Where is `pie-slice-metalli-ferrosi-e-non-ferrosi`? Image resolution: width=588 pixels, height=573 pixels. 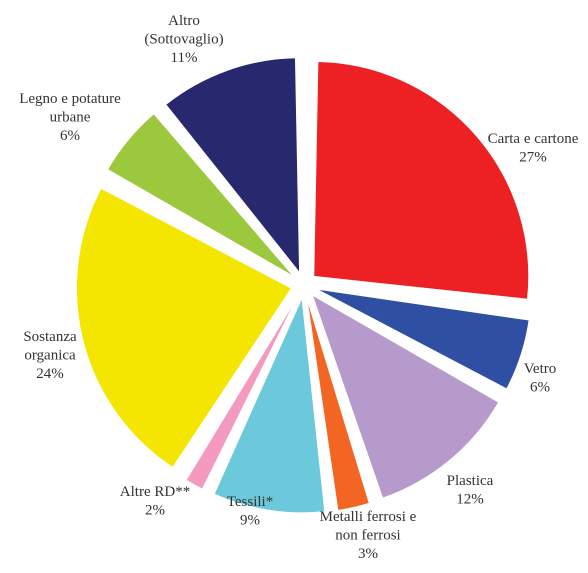
pie-slice-metalli-ferrosi-e-non-ferrosi is located at coordinates (338, 404).